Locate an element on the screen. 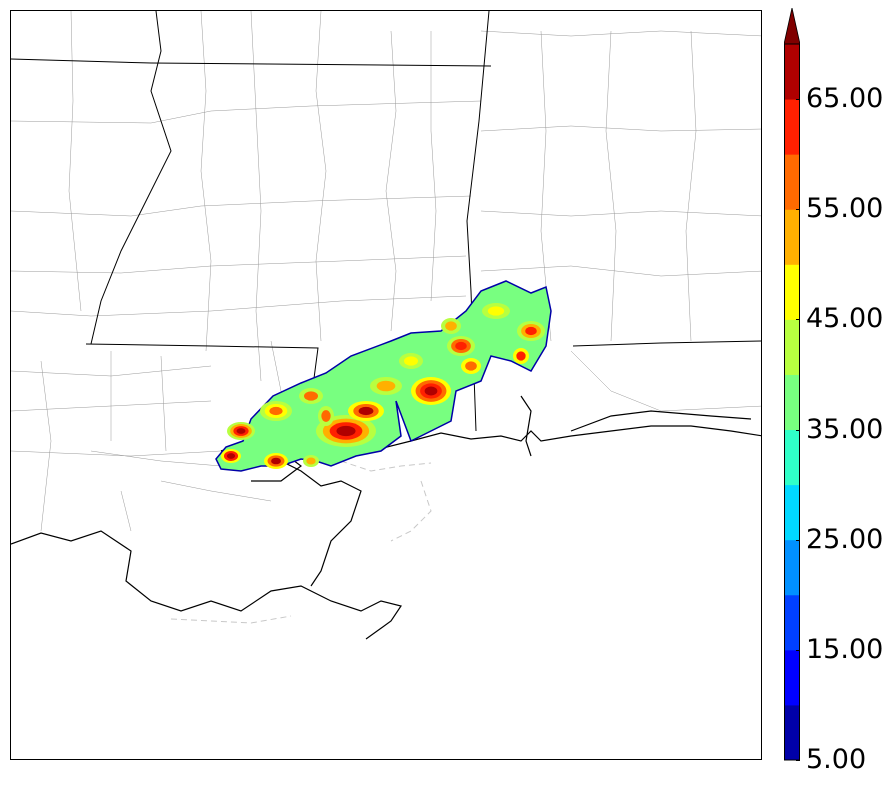 Image resolution: width=894 pixels, height=785 pixels. colorbar-tick-label: 65.00 is located at coordinates (845, 99).